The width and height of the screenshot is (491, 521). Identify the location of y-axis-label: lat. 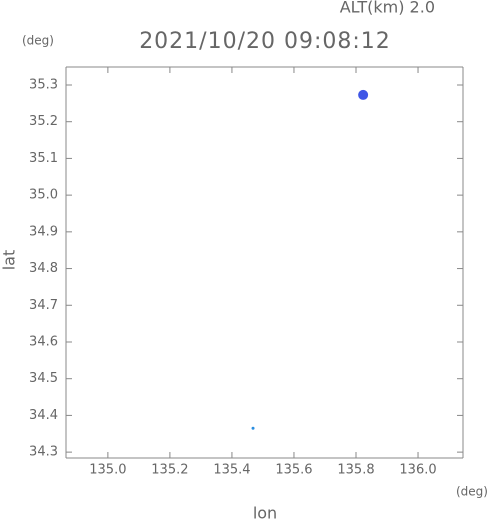
(9, 260).